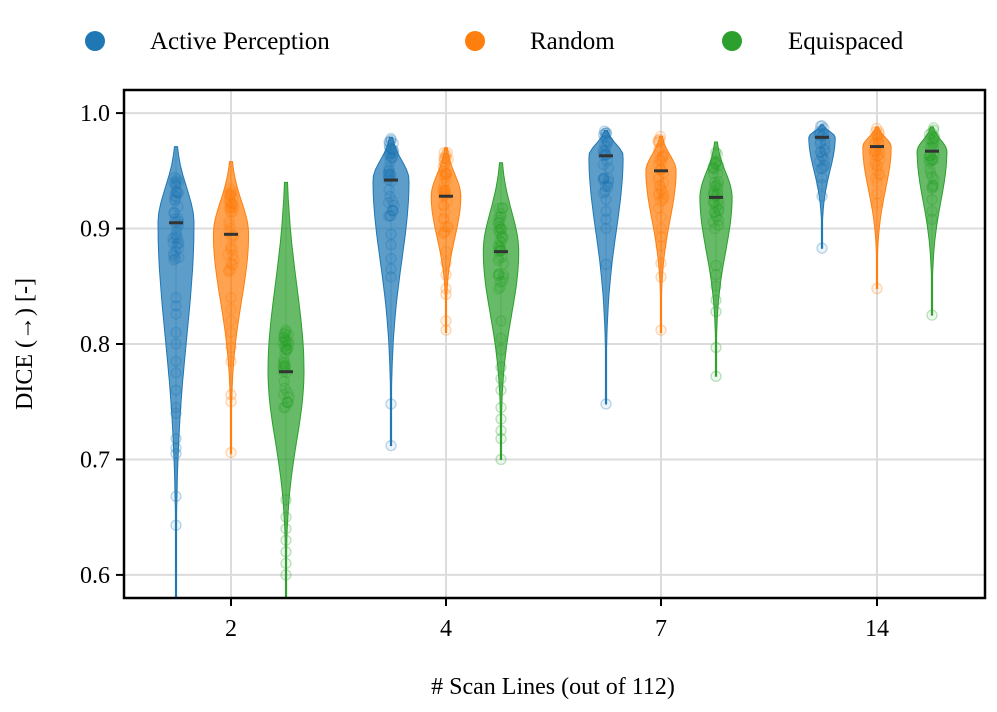 This screenshot has width=997, height=712. I want to click on y-axis-title: DICE (→) [-], so click(25, 344).